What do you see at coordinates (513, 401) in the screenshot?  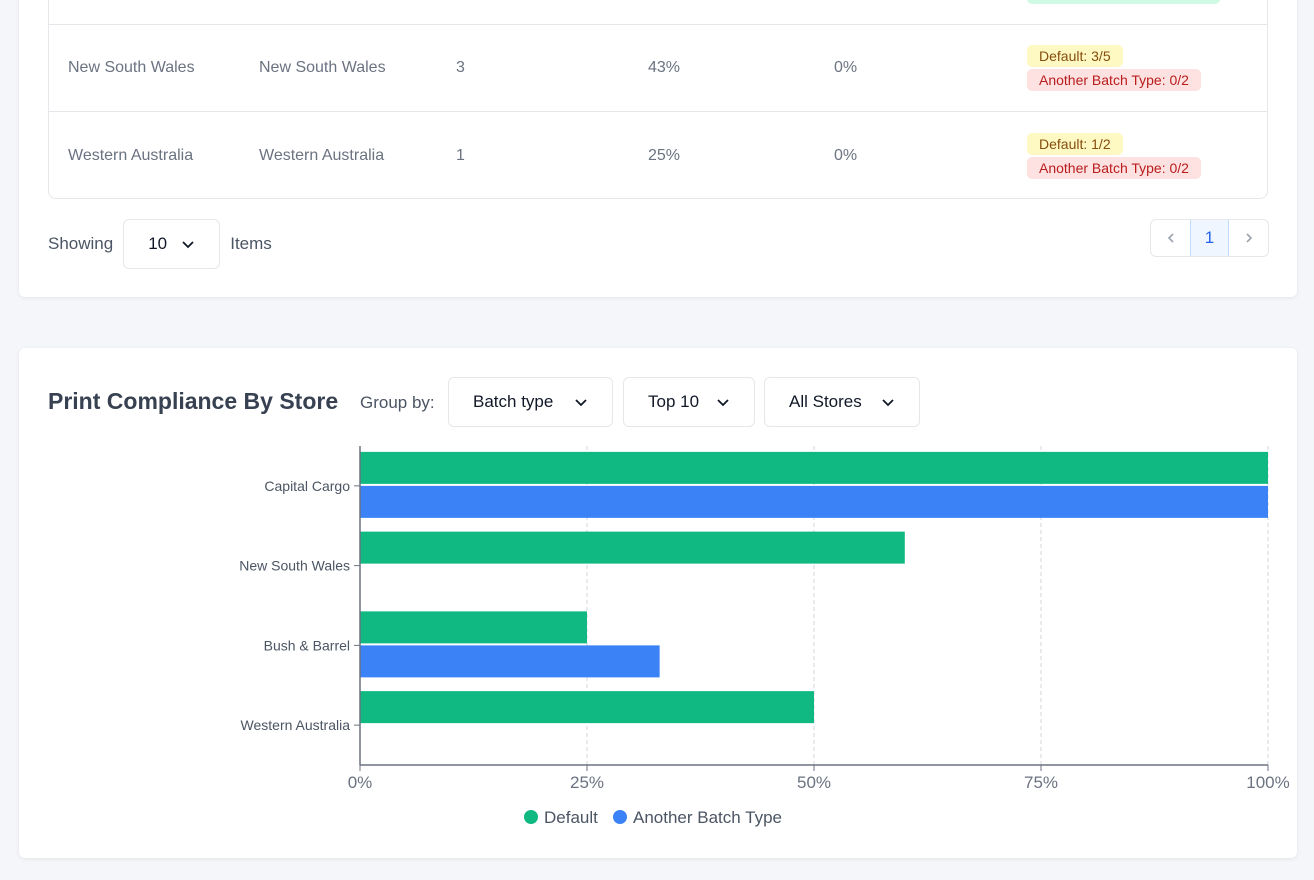 I see `group-by-value: Batch type` at bounding box center [513, 401].